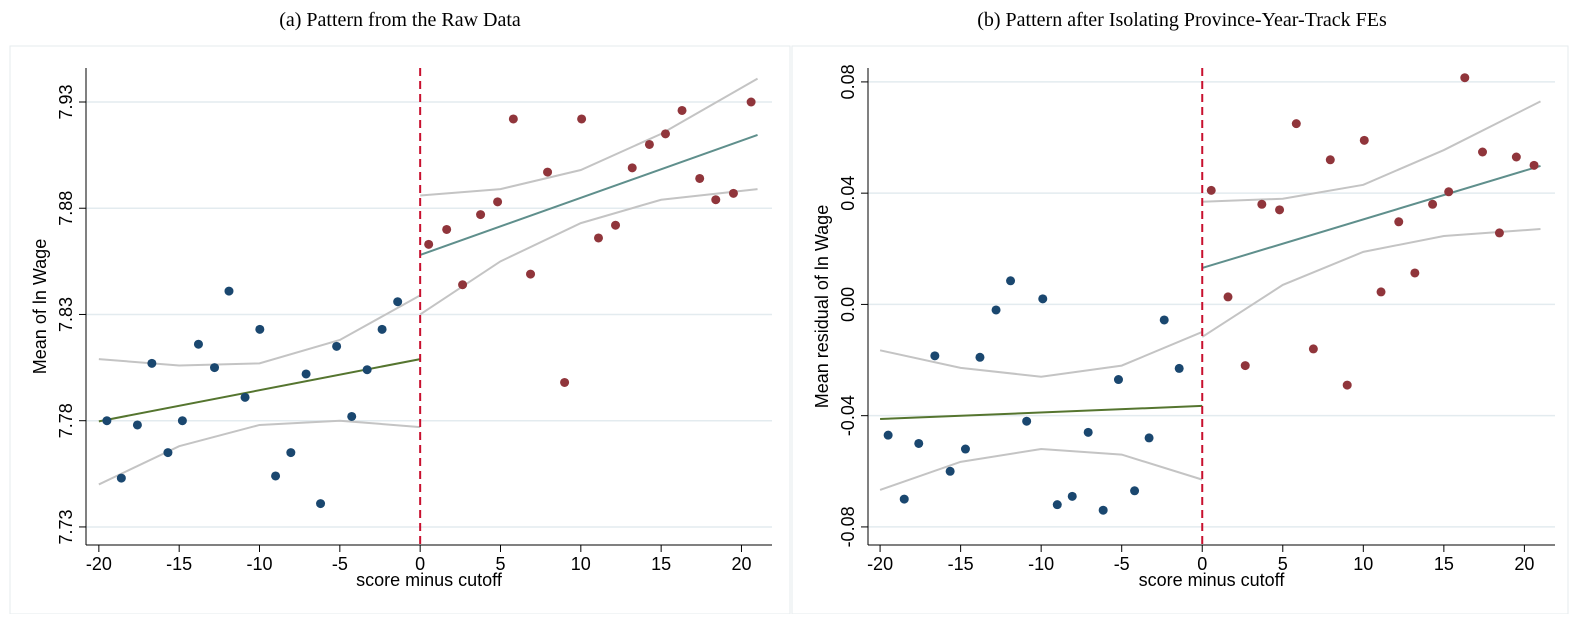 Image resolution: width=1570 pixels, height=619 pixels. What do you see at coordinates (880, 564) in the screenshot?
I see `x-tick-label: -20` at bounding box center [880, 564].